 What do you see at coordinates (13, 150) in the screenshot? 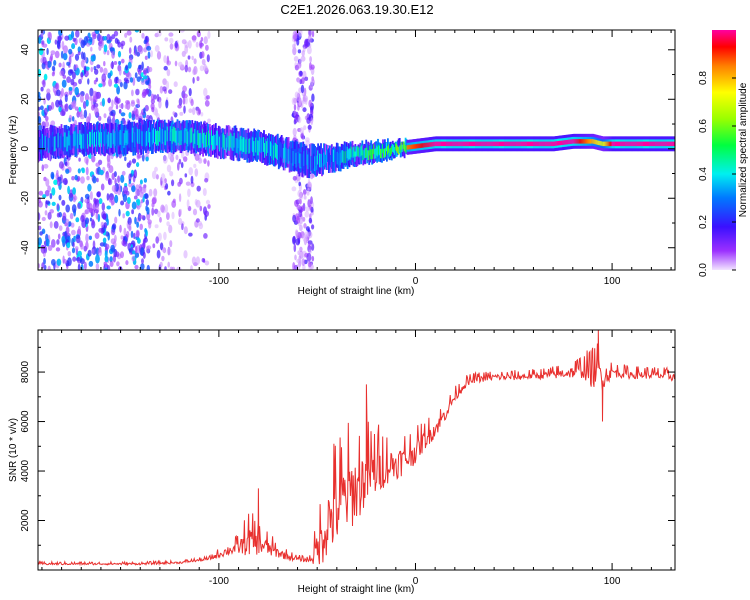
I see `spectrogram-y-label: Frequency (Hz)` at bounding box center [13, 150].